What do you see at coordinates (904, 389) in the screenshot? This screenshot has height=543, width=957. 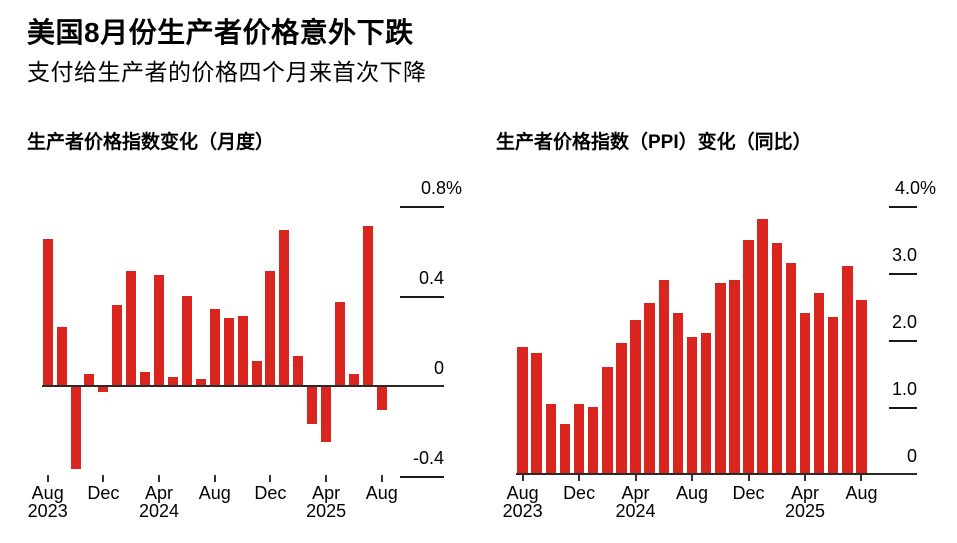 I see `y-tick-label: 1.0` at bounding box center [904, 389].